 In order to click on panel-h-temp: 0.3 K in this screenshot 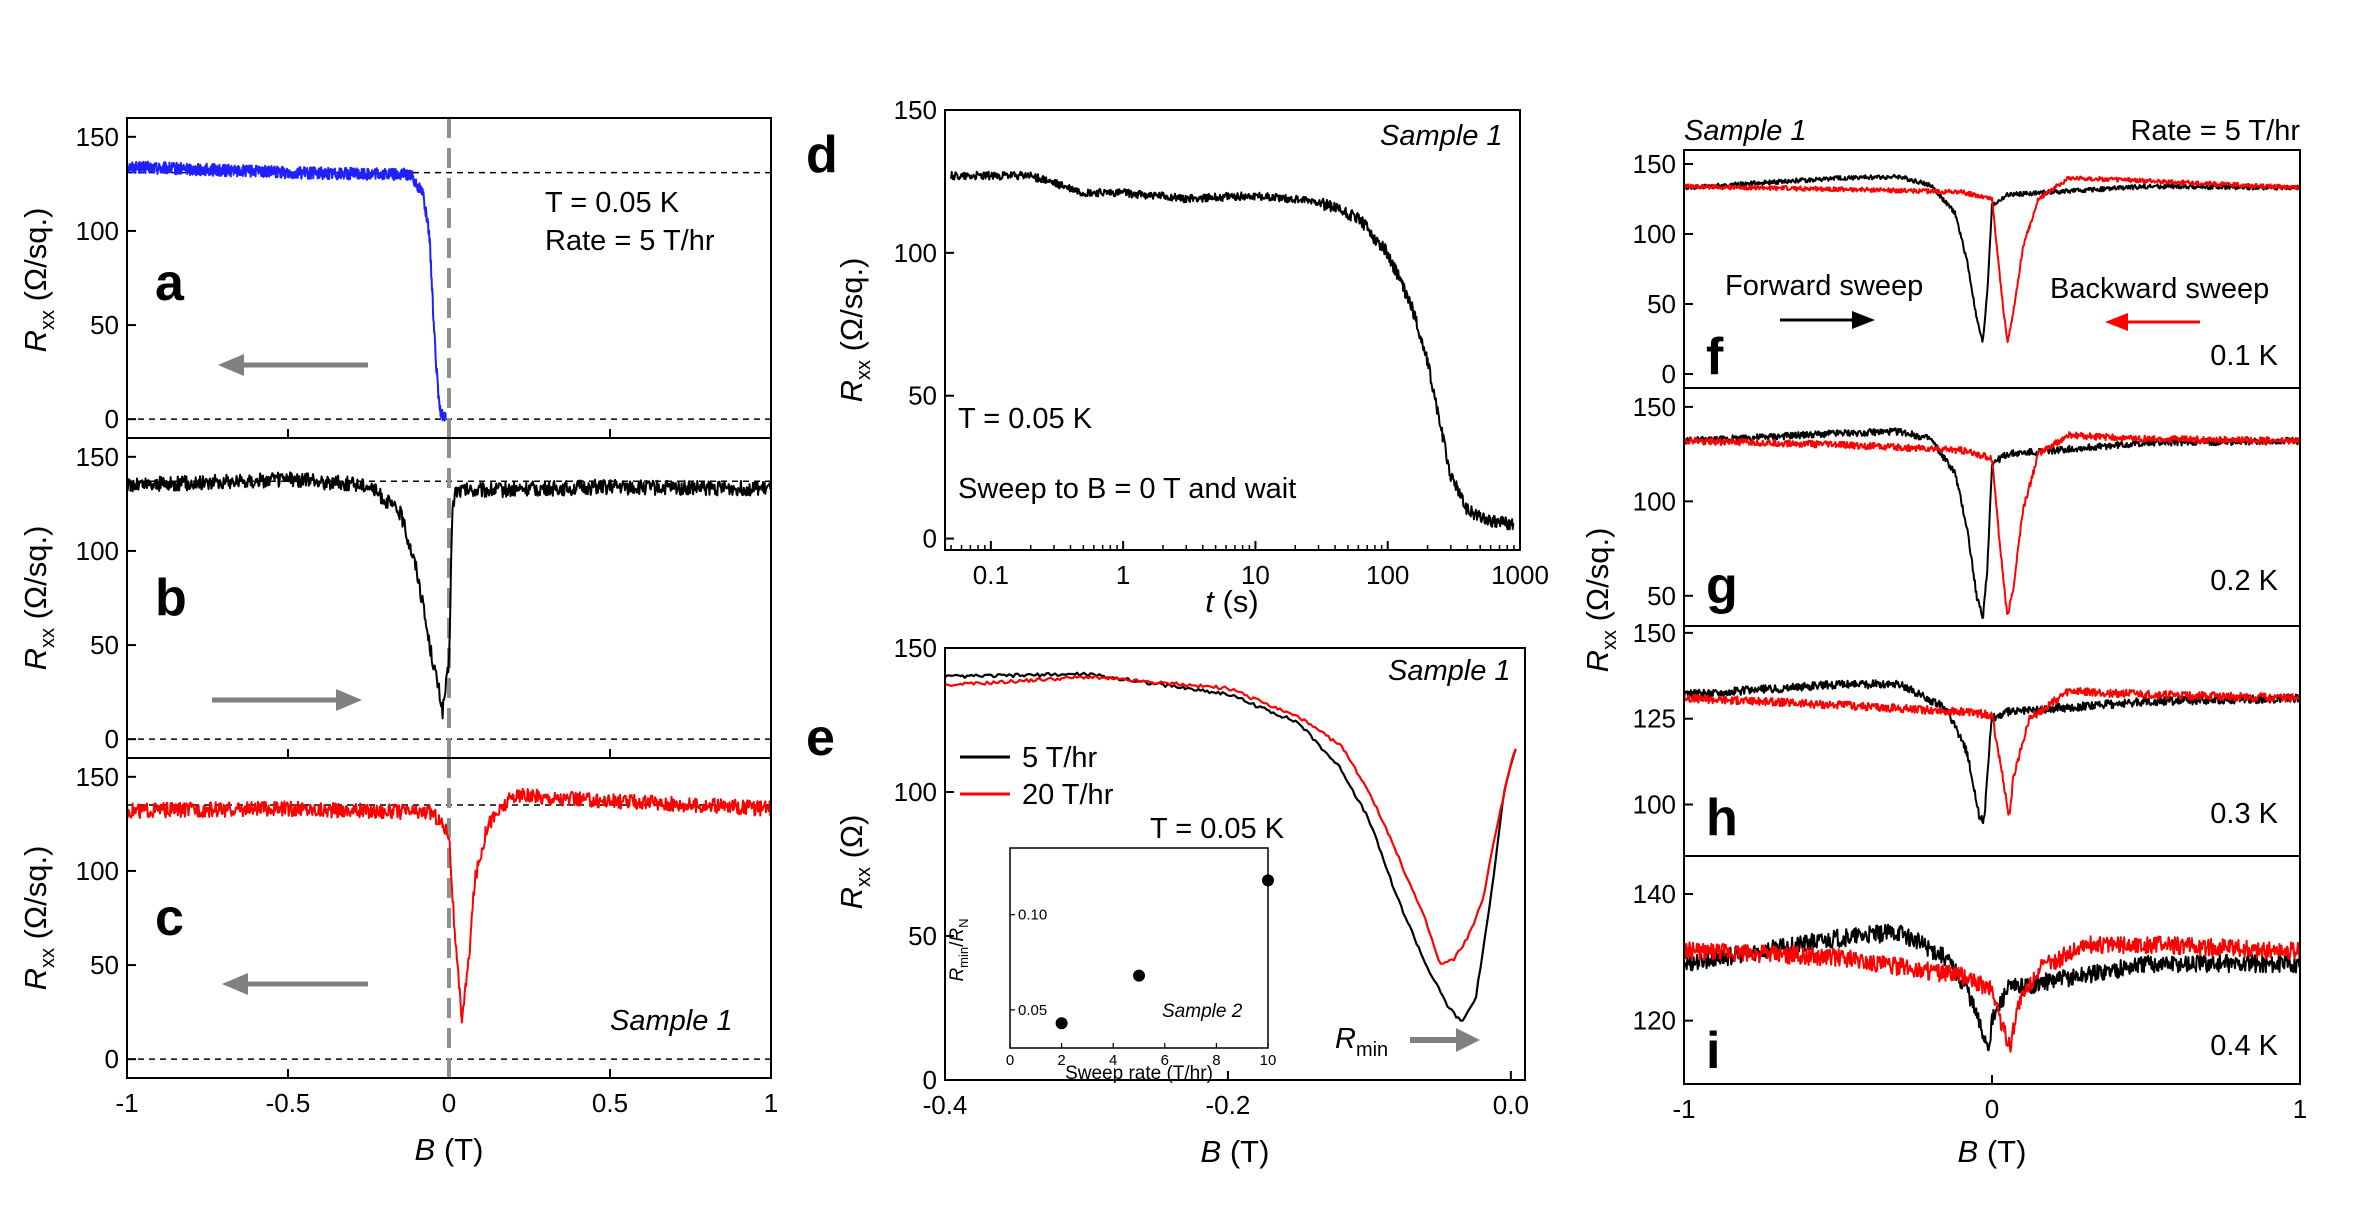, I will do `click(2244, 814)`.